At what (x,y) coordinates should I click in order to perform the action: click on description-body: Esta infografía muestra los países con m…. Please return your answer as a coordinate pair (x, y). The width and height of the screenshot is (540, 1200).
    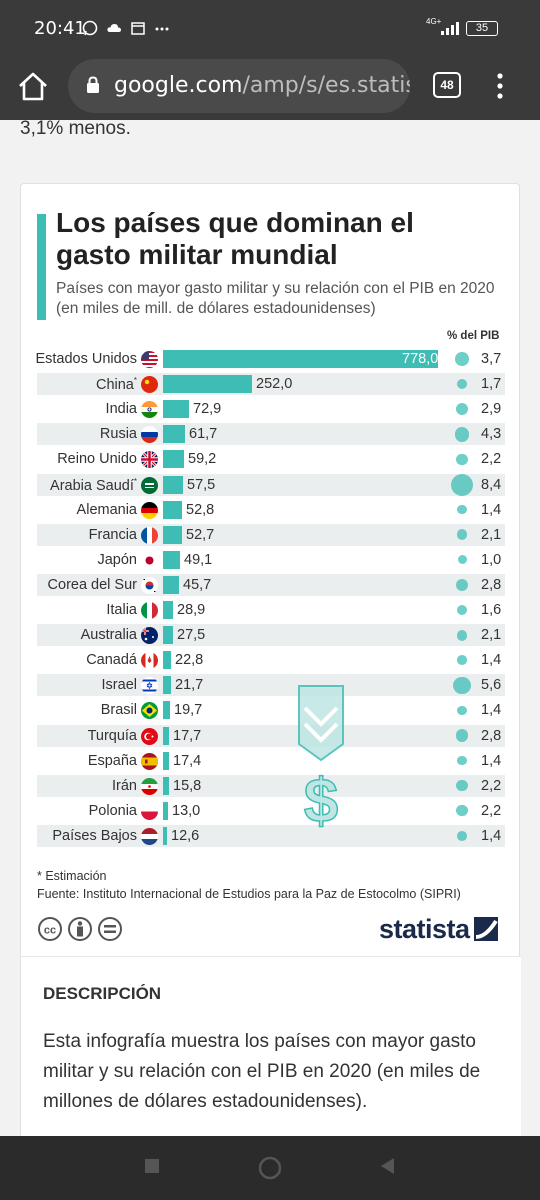
    Looking at the image, I should click on (262, 1071).